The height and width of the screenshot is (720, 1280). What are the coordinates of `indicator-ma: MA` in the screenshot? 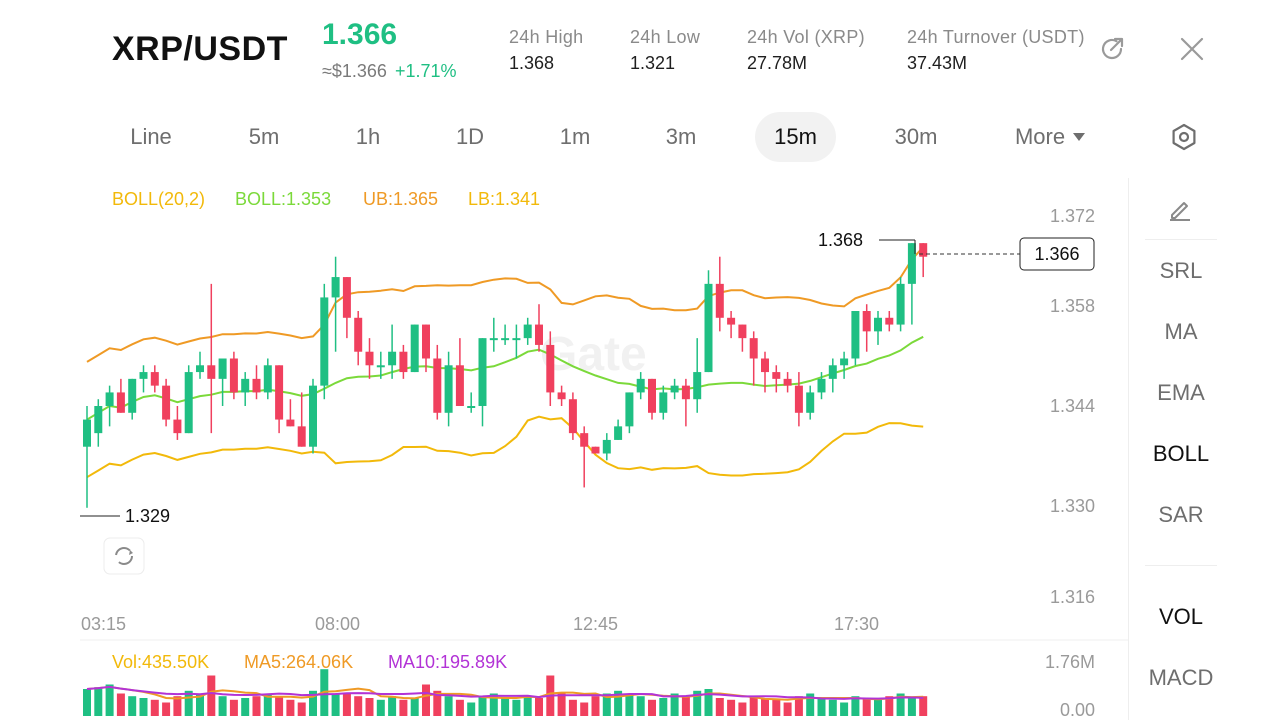 It's located at (1181, 331).